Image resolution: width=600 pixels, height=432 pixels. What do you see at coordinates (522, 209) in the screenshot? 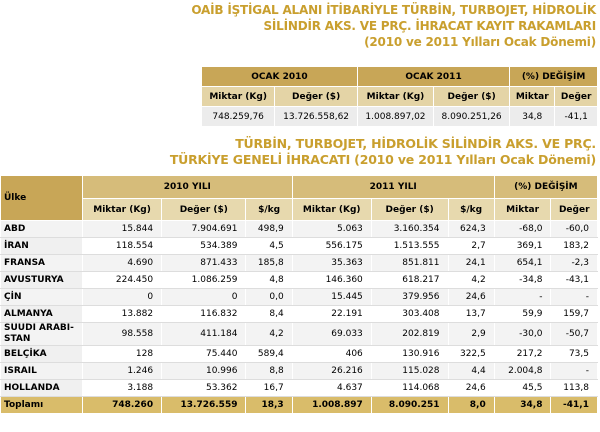
I see `column-header: Miktar` at bounding box center [522, 209].